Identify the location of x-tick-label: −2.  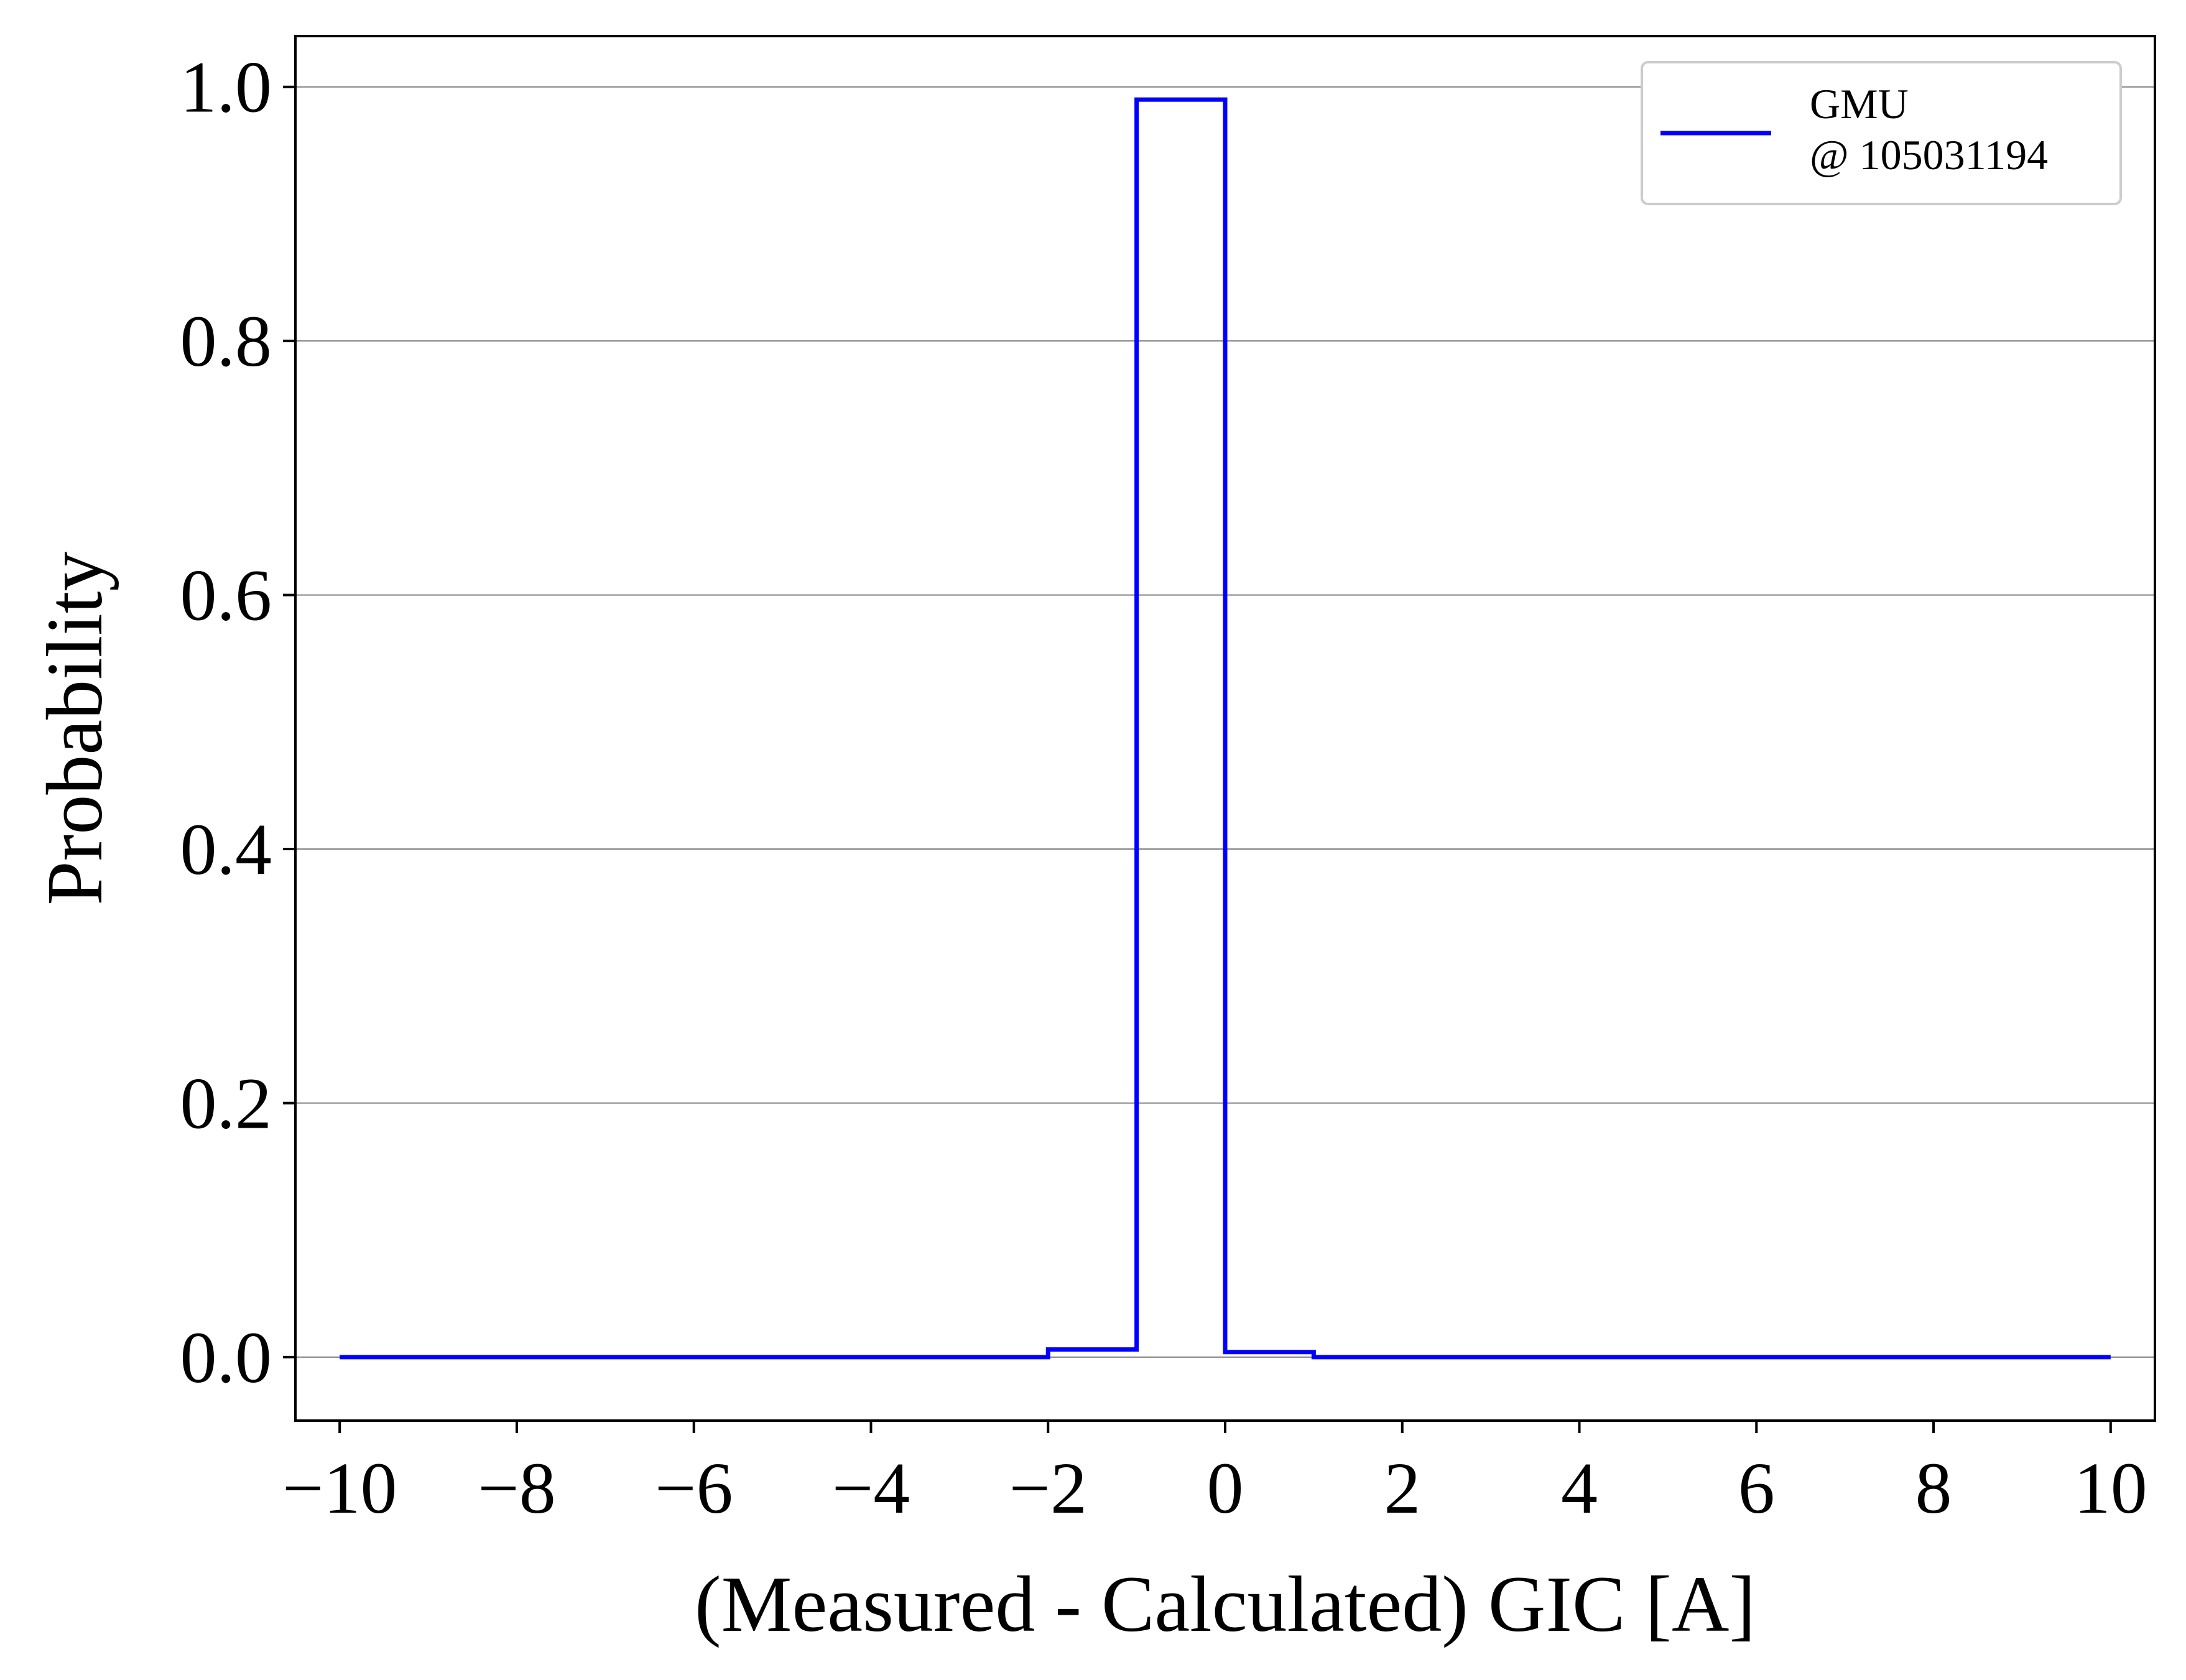
(1048, 1488).